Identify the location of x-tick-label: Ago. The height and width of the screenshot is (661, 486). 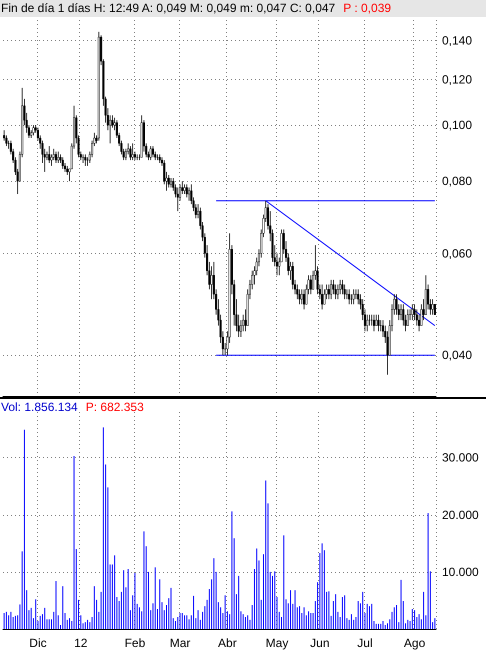
(415, 643).